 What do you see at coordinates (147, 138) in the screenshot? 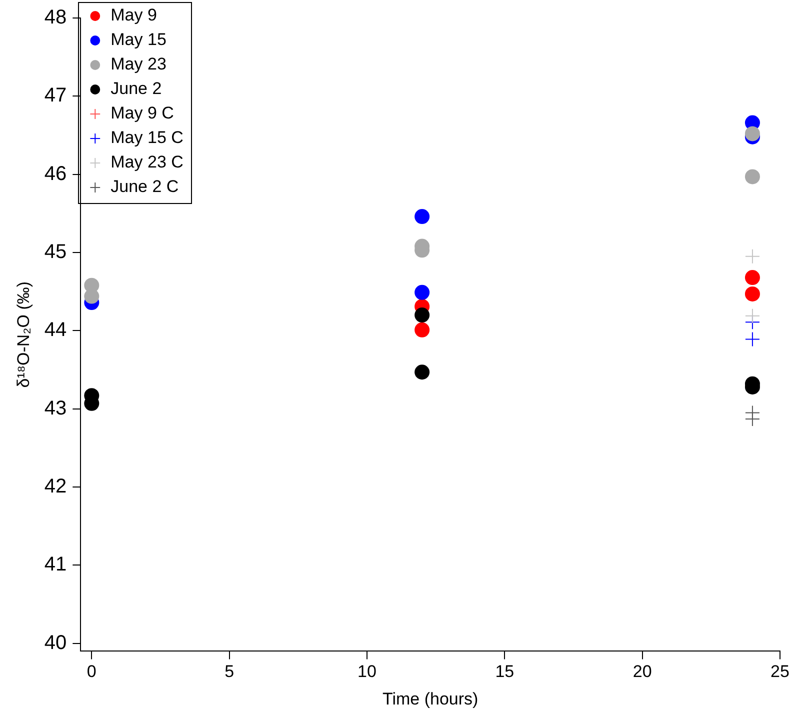
I see `legend-label: May 15 C` at bounding box center [147, 138].